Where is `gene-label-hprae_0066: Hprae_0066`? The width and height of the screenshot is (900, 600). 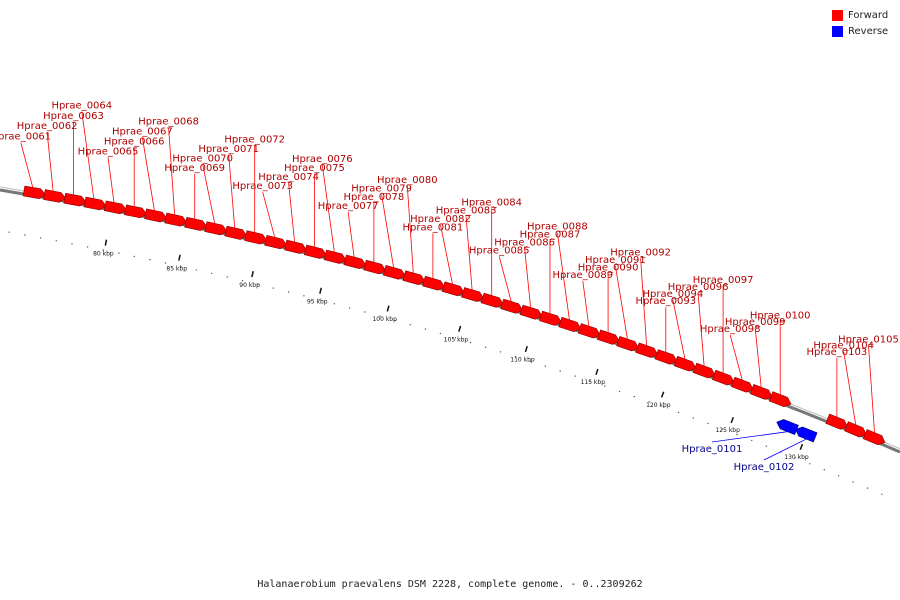
gene-label-hprae_0066: Hprae_0066 is located at coordinates (134, 141).